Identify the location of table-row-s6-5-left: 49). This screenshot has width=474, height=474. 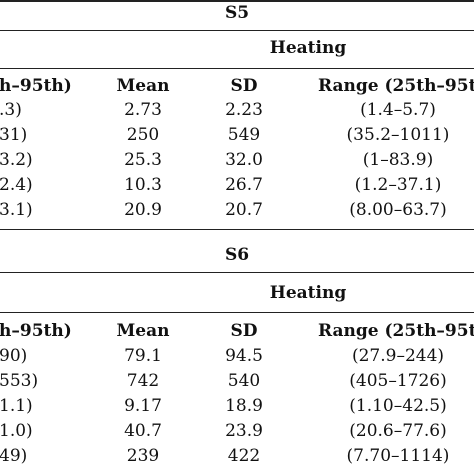
(14, 456).